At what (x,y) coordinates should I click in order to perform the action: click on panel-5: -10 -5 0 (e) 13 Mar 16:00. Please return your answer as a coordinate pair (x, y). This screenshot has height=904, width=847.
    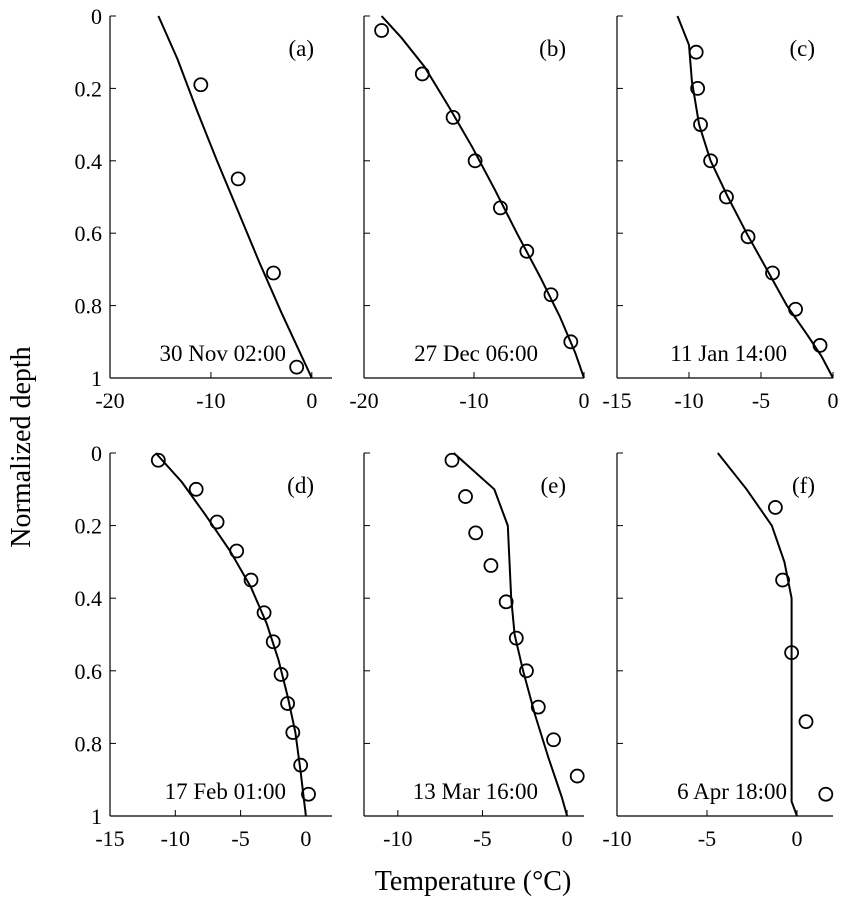
    Looking at the image, I should click on (474, 651).